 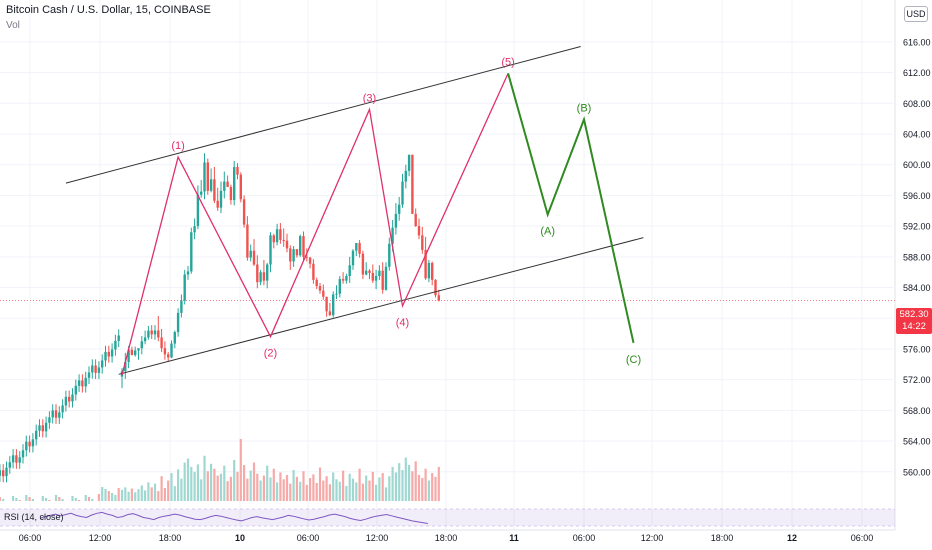 I want to click on corrective-wave-path, so click(x=571, y=208).